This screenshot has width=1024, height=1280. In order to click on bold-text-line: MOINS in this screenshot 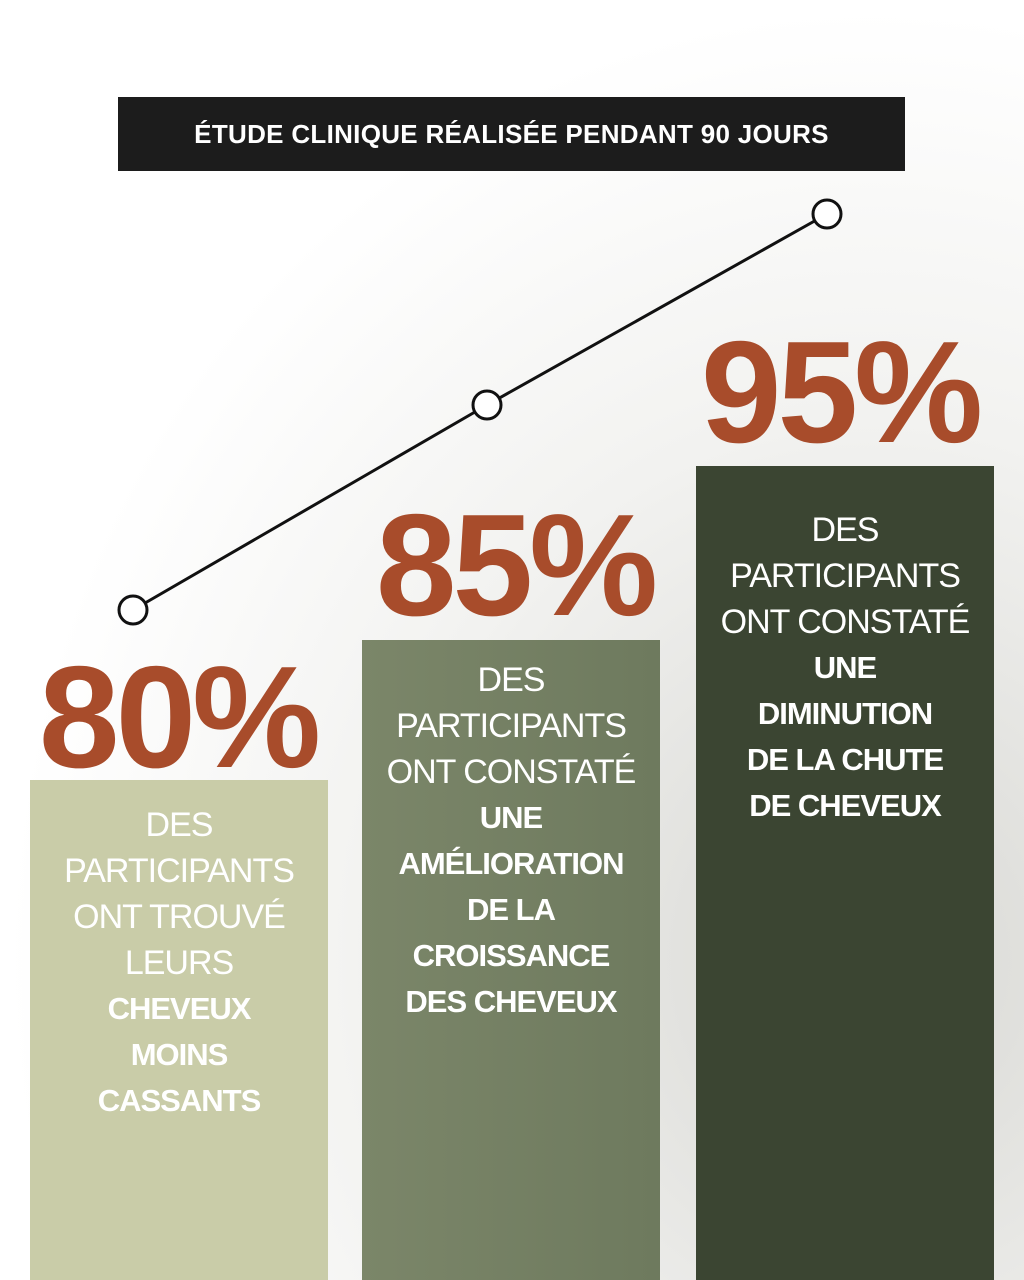, I will do `click(179, 1054)`.